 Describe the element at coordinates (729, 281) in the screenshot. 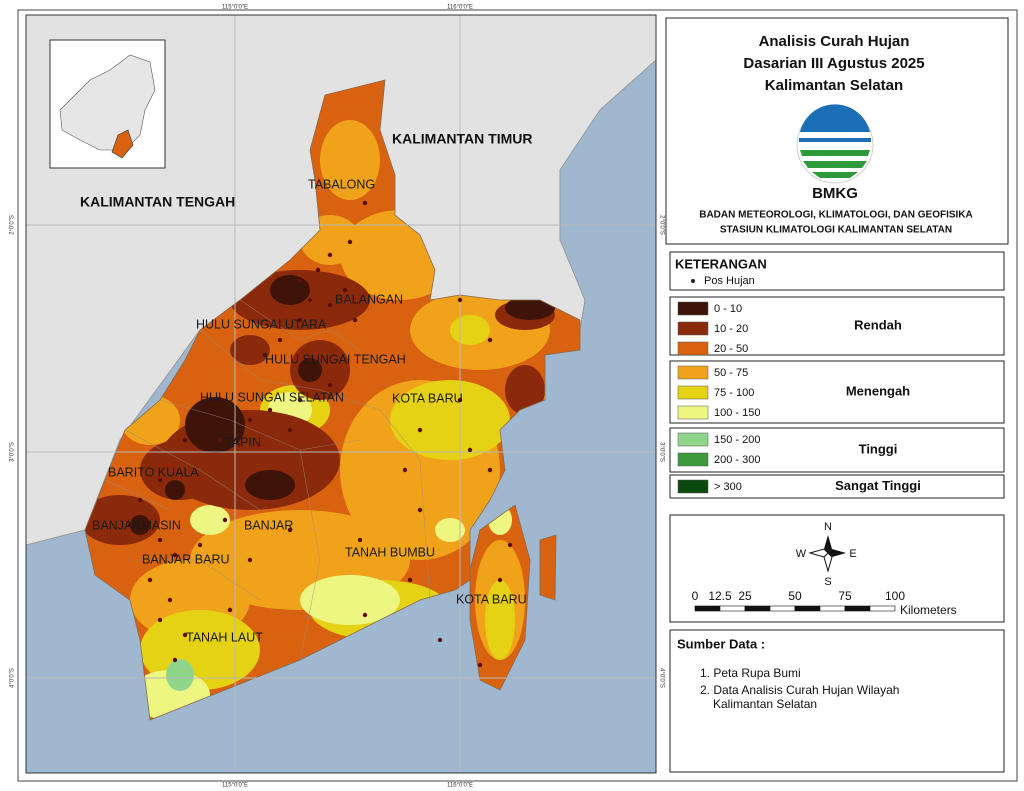

I see `station-label: Pos Hujan` at that location.